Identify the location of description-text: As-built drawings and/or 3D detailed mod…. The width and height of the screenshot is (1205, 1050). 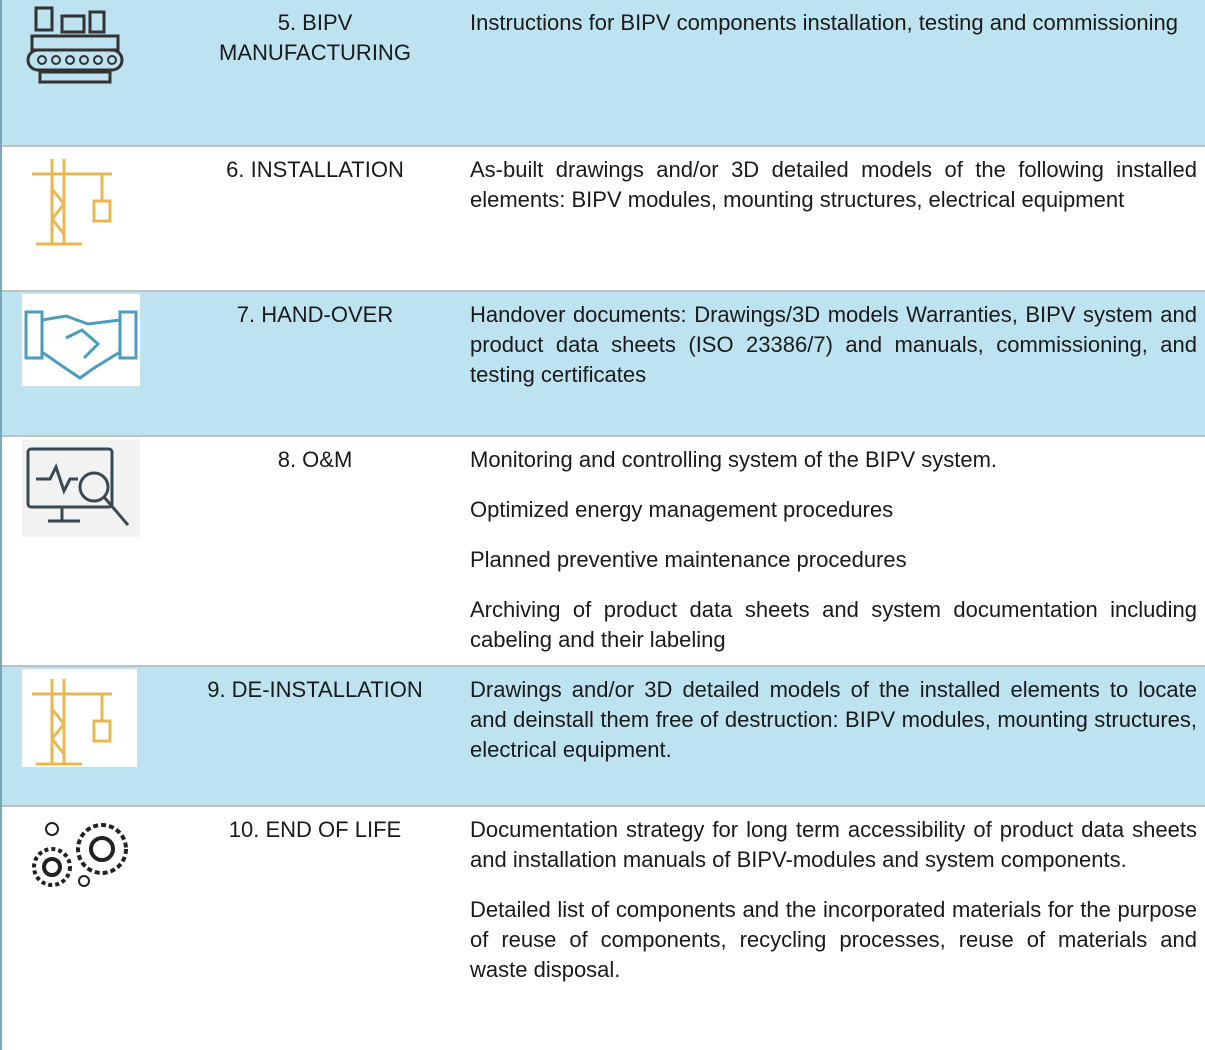
(833, 184).